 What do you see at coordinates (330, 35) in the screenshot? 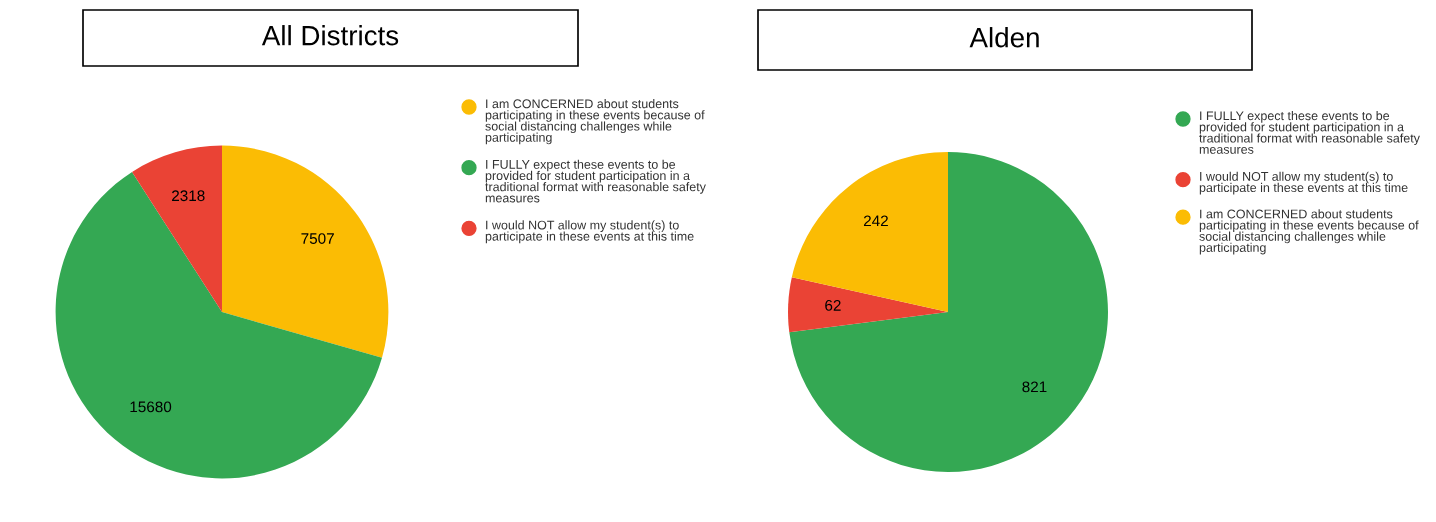
I see `chart-title: All Districts` at bounding box center [330, 35].